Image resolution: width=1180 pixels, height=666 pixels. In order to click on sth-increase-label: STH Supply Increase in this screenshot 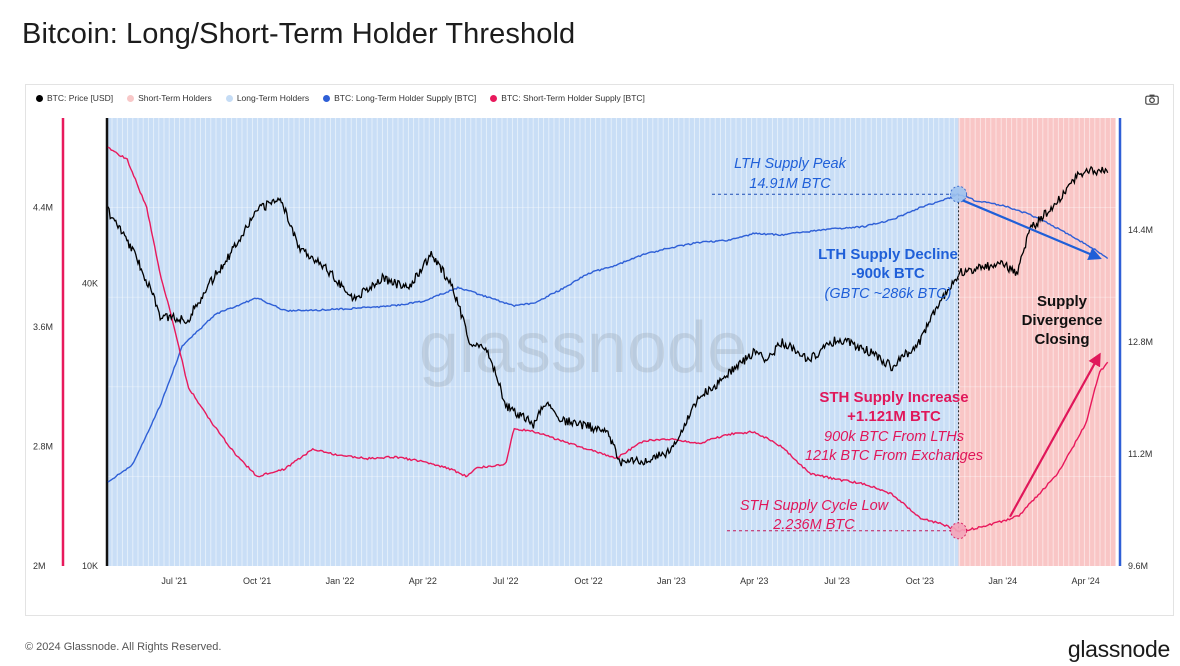, I will do `click(893, 397)`.